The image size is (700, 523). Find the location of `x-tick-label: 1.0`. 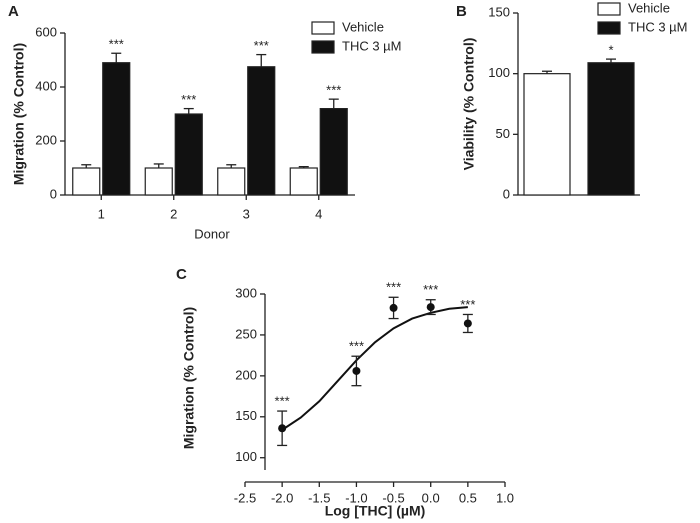

x-tick-label: 1.0 is located at coordinates (505, 497).